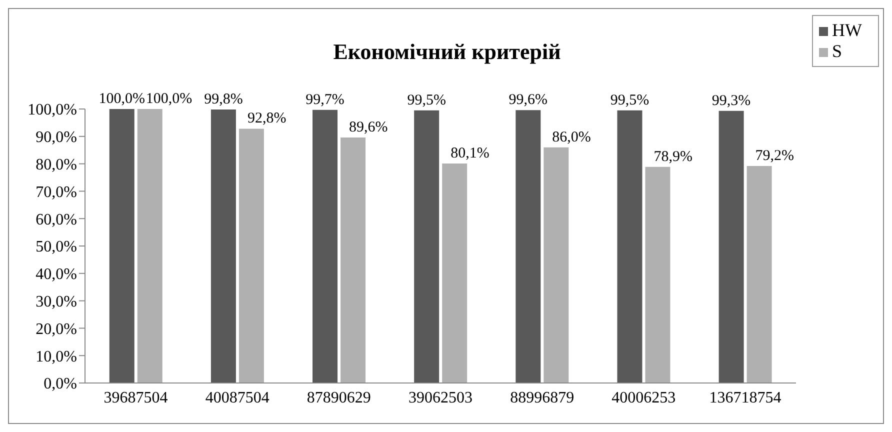 The height and width of the screenshot is (432, 892). Describe the element at coordinates (673, 156) in the screenshot. I see `data-label: 78,9%` at that location.